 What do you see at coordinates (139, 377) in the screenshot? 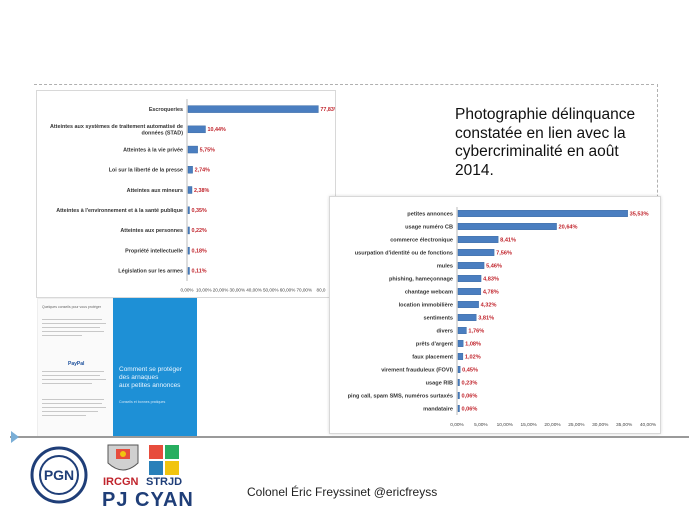
I see `brochure-title-line-2: des arnaques` at bounding box center [139, 377].